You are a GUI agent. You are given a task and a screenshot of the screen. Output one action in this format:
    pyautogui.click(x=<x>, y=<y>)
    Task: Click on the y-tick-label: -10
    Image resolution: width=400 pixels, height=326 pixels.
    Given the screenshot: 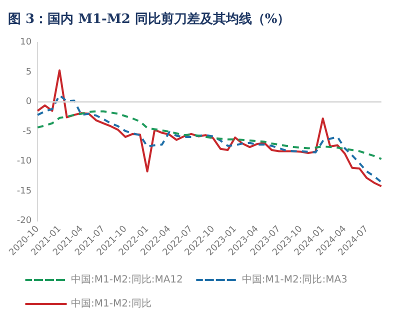 What is the action you would take?
    pyautogui.click(x=24, y=161)
    